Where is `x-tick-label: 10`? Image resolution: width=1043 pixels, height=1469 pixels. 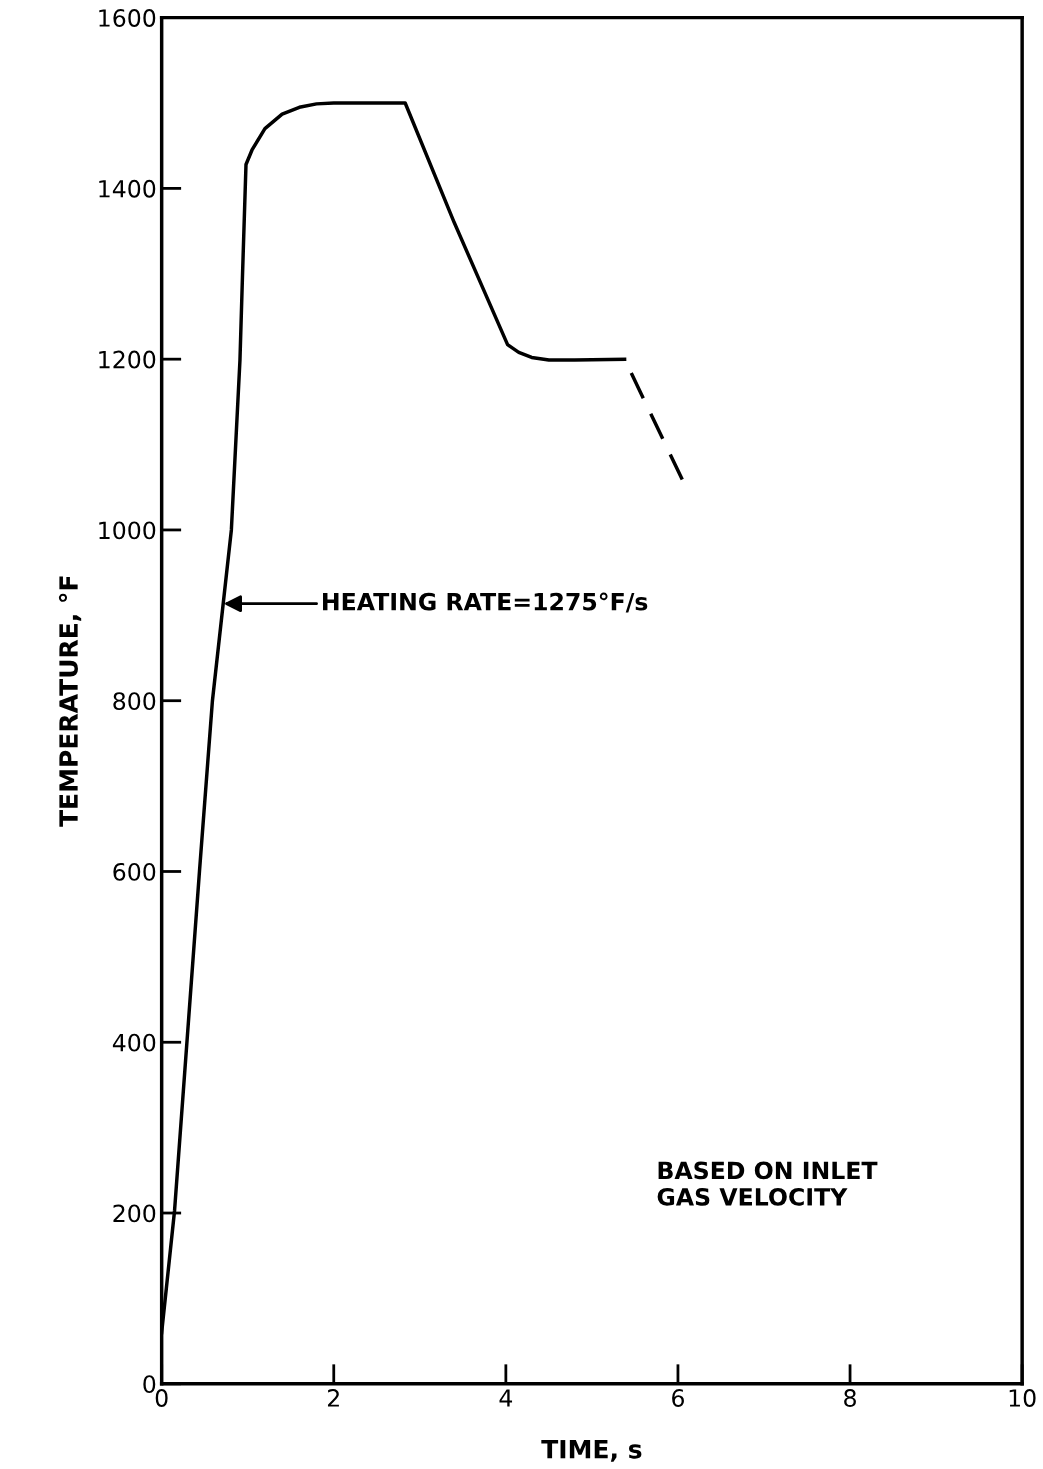
x-tick-label: 10 is located at coordinates (1022, 1398).